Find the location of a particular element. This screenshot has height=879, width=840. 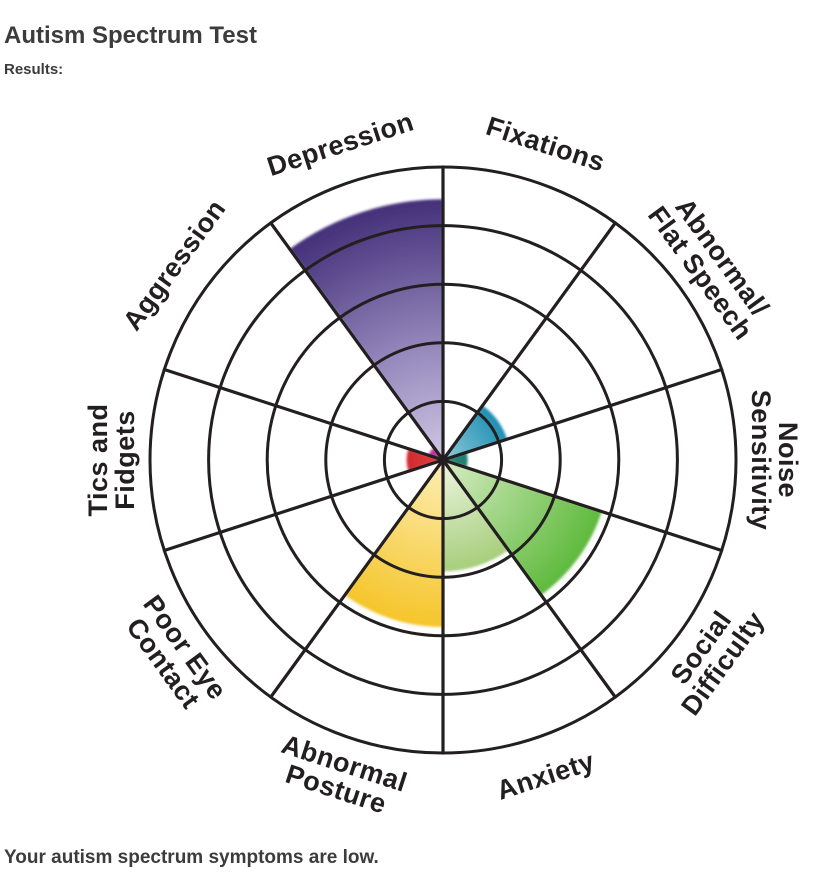

wedge-social-difficulty is located at coordinates (522, 528).